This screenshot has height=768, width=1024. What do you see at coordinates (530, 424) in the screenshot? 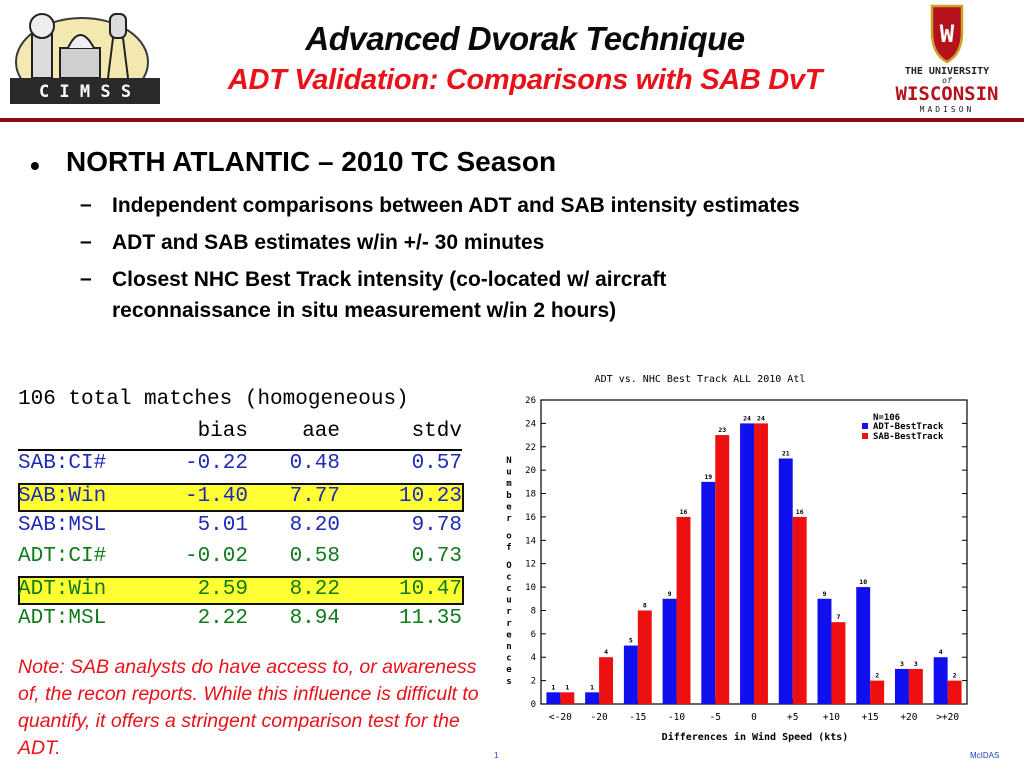
I see `y-tick-label: 24` at bounding box center [530, 424].